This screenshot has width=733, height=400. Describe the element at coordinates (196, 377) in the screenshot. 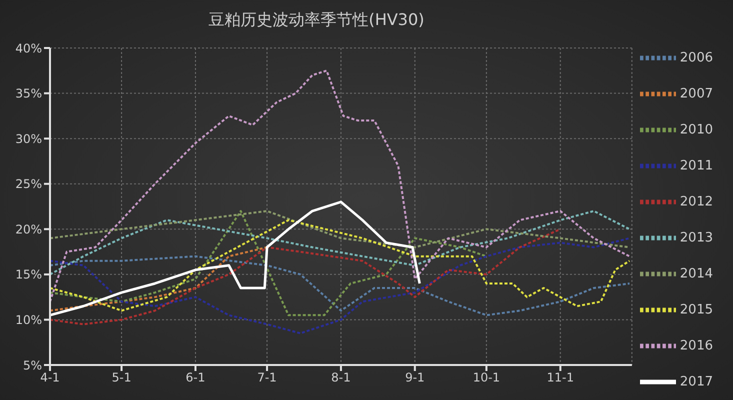

I see `x-tick-label: 6-1` at that location.